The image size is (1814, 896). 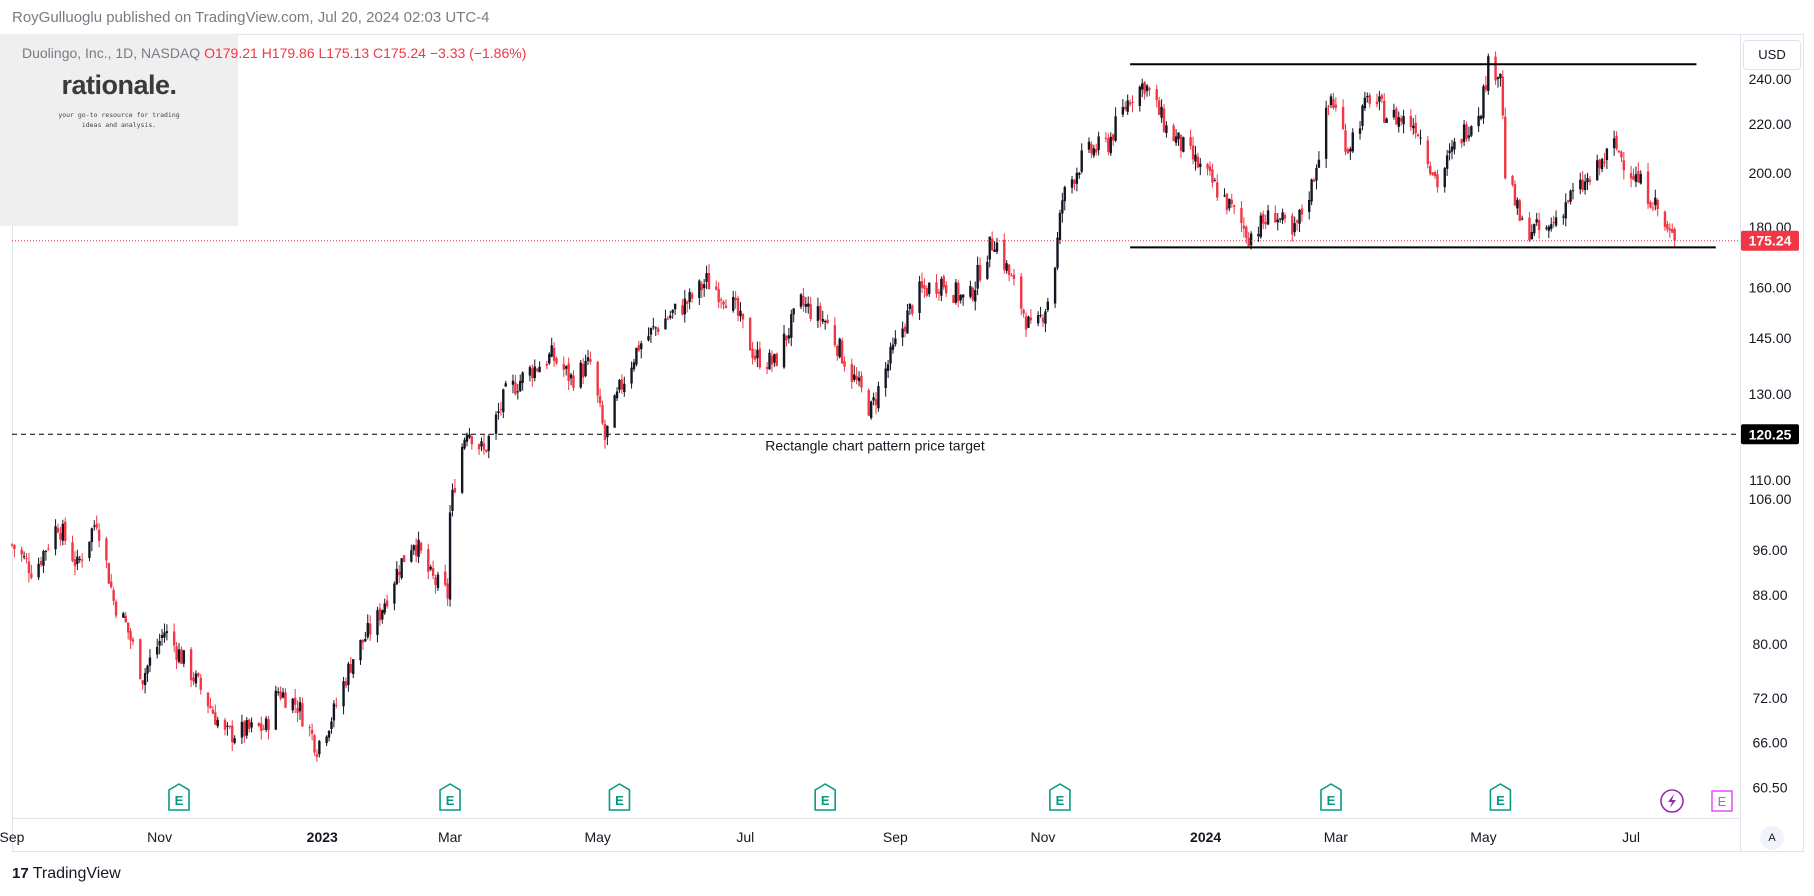 What do you see at coordinates (66, 874) in the screenshot?
I see `tradingview-brand: 17 TradingView` at bounding box center [66, 874].